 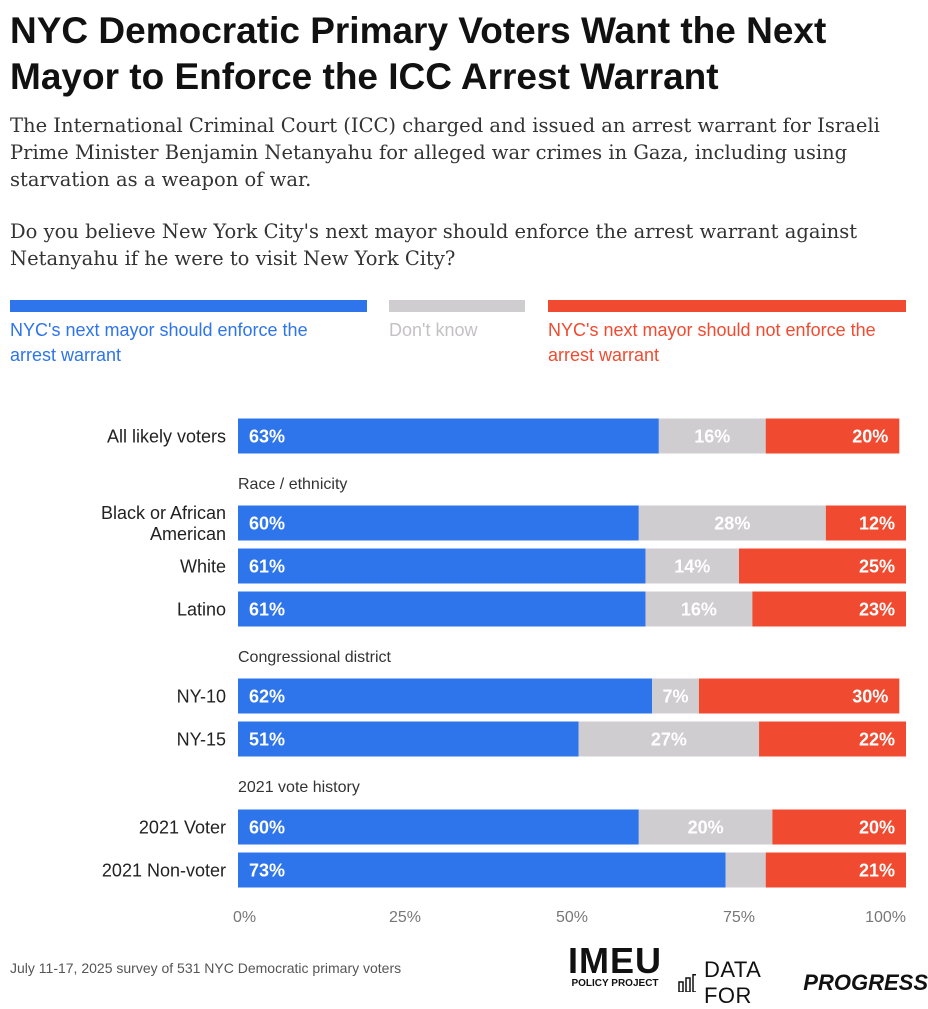 What do you see at coordinates (727, 306) in the screenshot?
I see `legend-swatch-not-enforce` at bounding box center [727, 306].